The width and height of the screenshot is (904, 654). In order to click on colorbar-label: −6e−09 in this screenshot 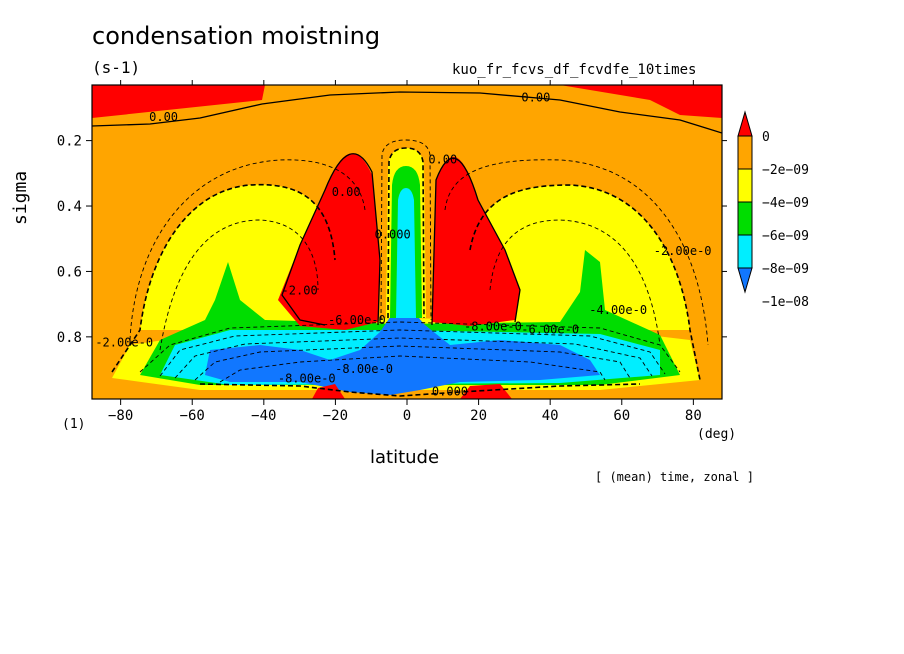, I will do `click(785, 236)`.